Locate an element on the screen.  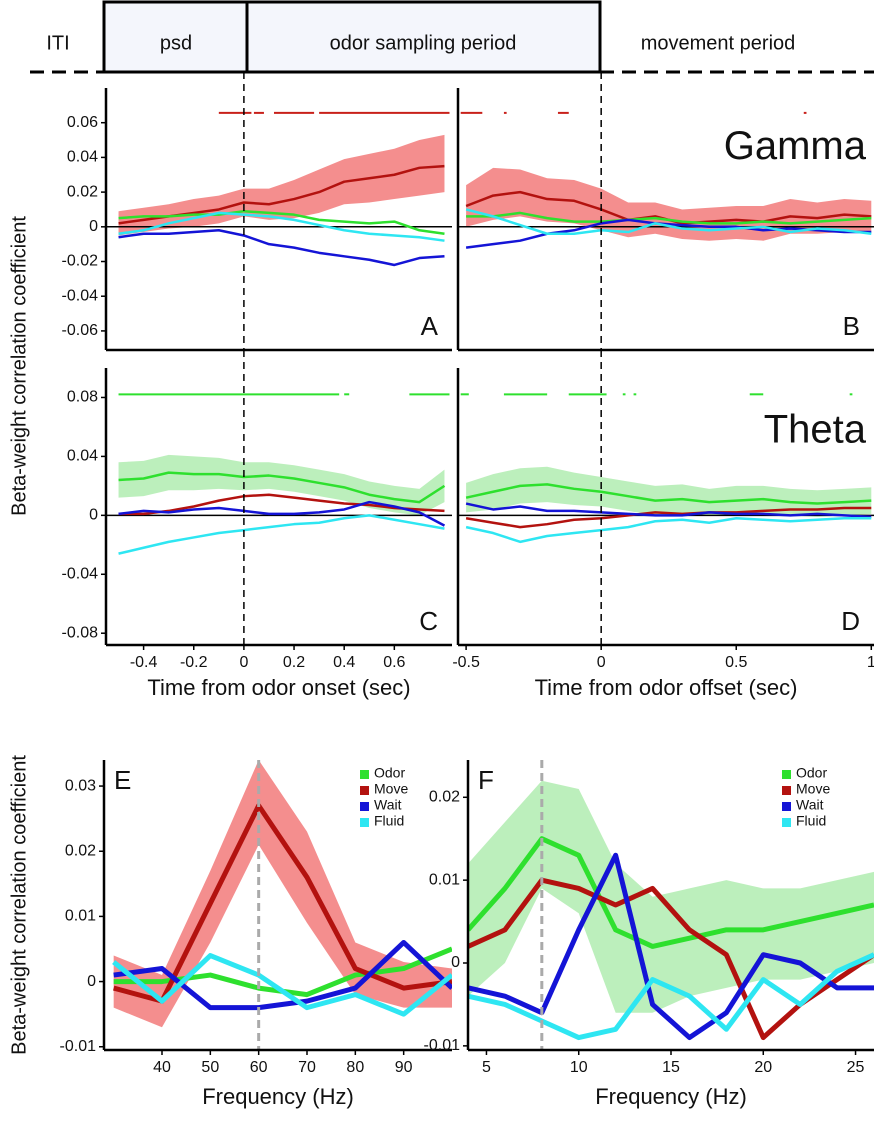
x-tick-label: 90 is located at coordinates (404, 1067).